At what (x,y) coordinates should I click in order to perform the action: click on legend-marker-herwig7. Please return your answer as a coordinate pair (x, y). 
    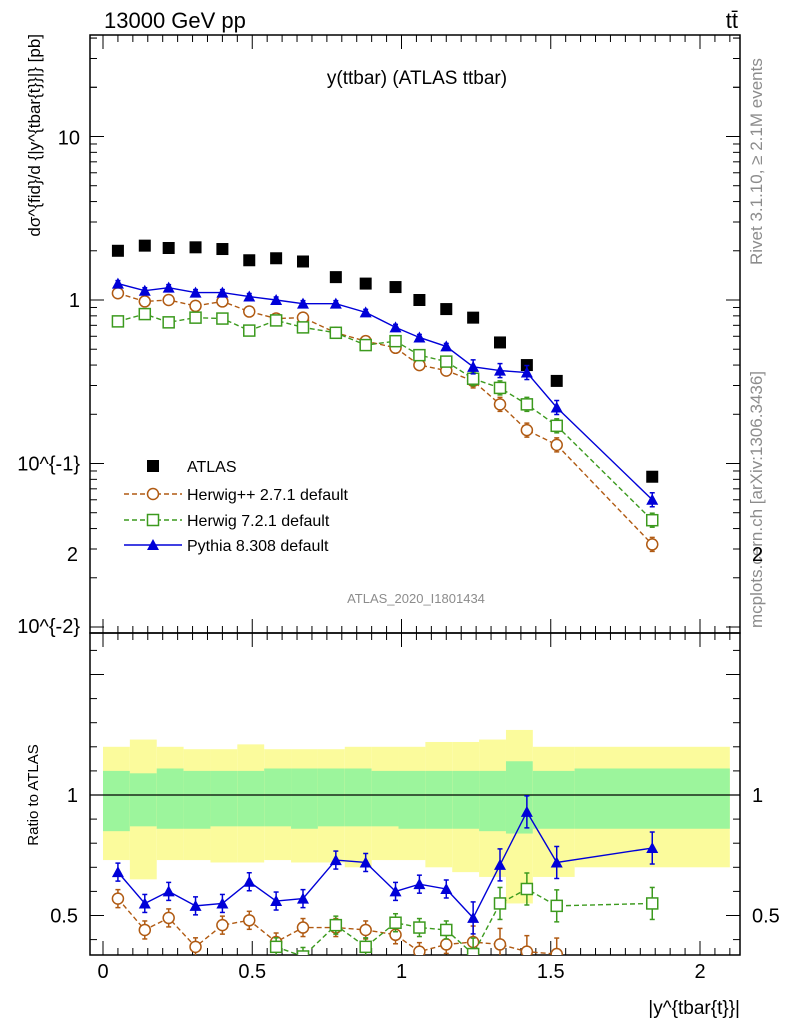
    Looking at the image, I should click on (153, 520).